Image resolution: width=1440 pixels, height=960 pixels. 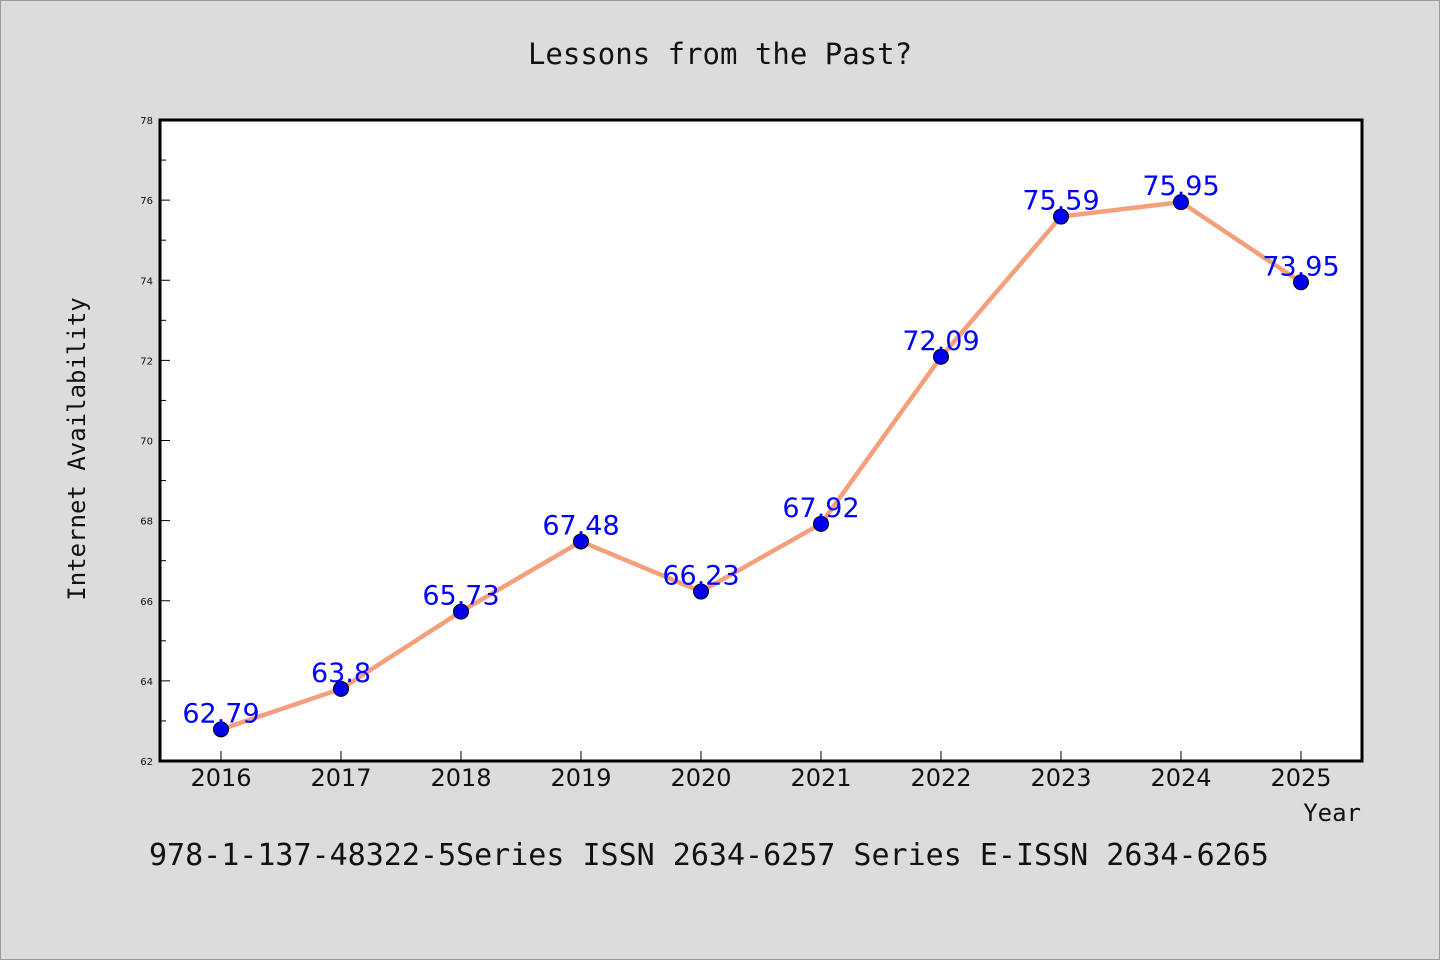 I want to click on y-tick-label: 74, so click(x=146, y=281).